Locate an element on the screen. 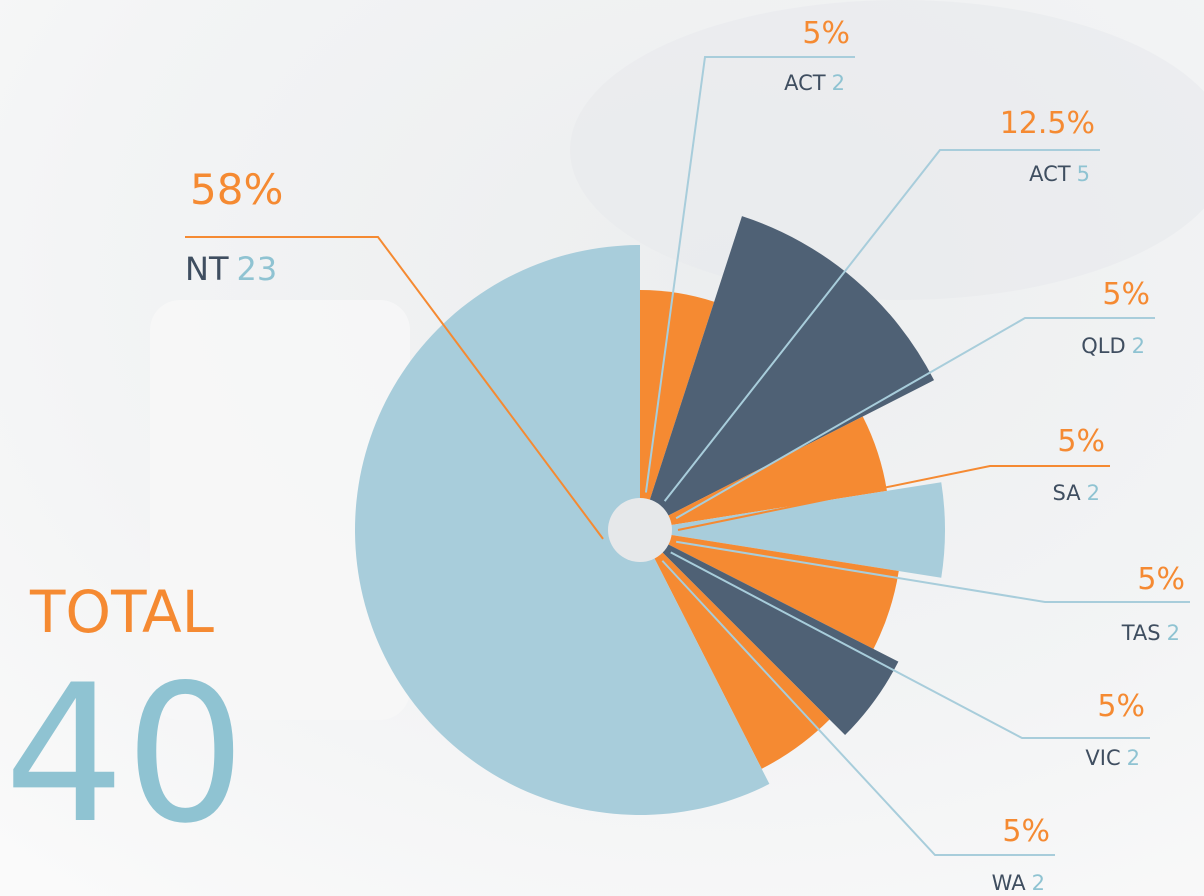 This screenshot has height=896, width=1204. total-label: TOTAL is located at coordinates (121, 612).